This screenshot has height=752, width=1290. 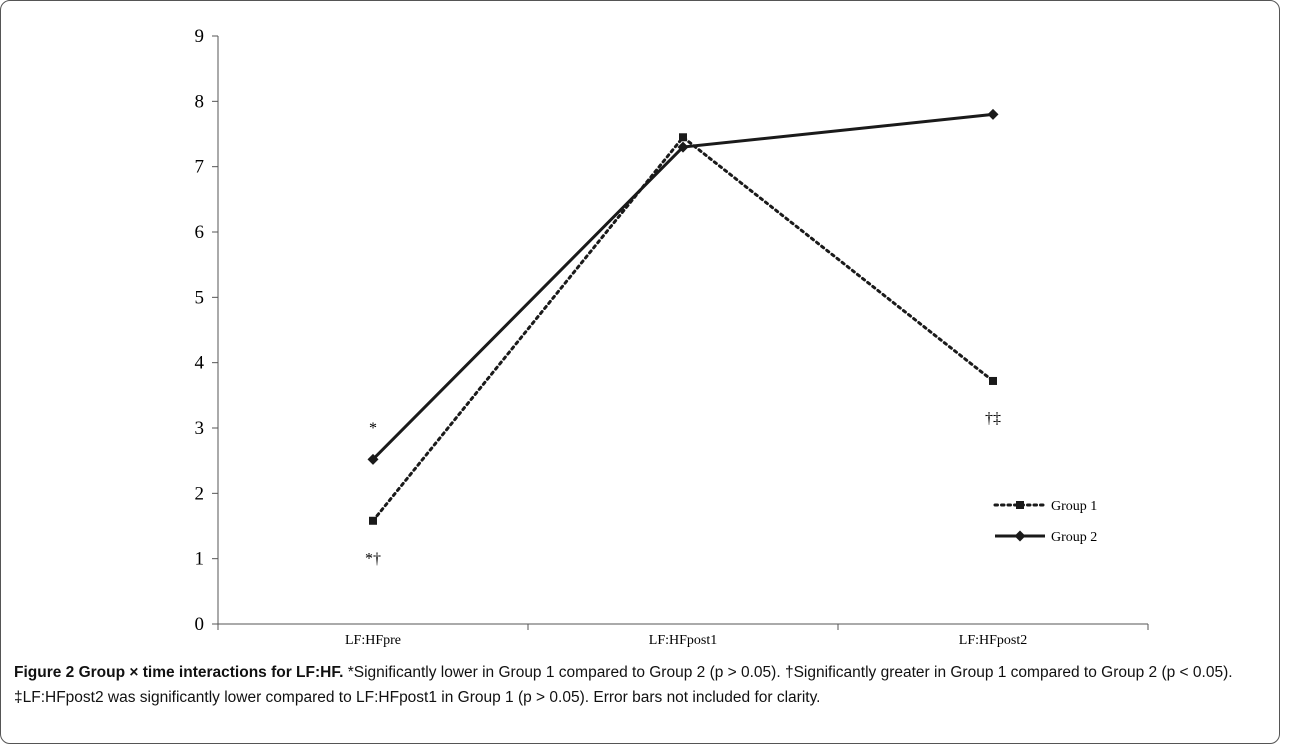 What do you see at coordinates (200, 559) in the screenshot?
I see `y-tick-label: 1` at bounding box center [200, 559].